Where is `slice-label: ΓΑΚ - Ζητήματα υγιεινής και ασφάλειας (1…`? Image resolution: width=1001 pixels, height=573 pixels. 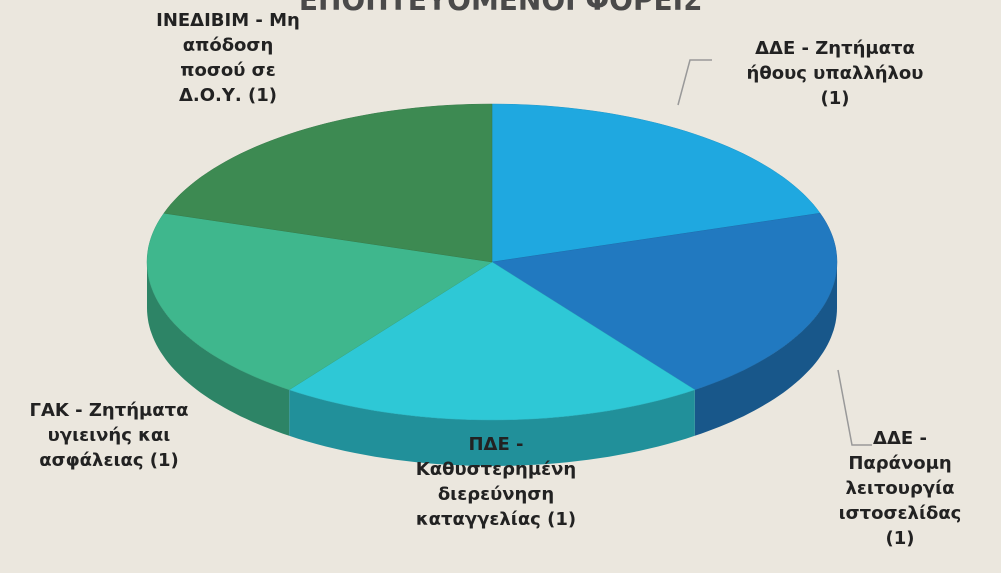
slice-label: ΓΑΚ - Ζητήματα υγιεινής και ασφάλειας (1… is located at coordinates (109, 435).